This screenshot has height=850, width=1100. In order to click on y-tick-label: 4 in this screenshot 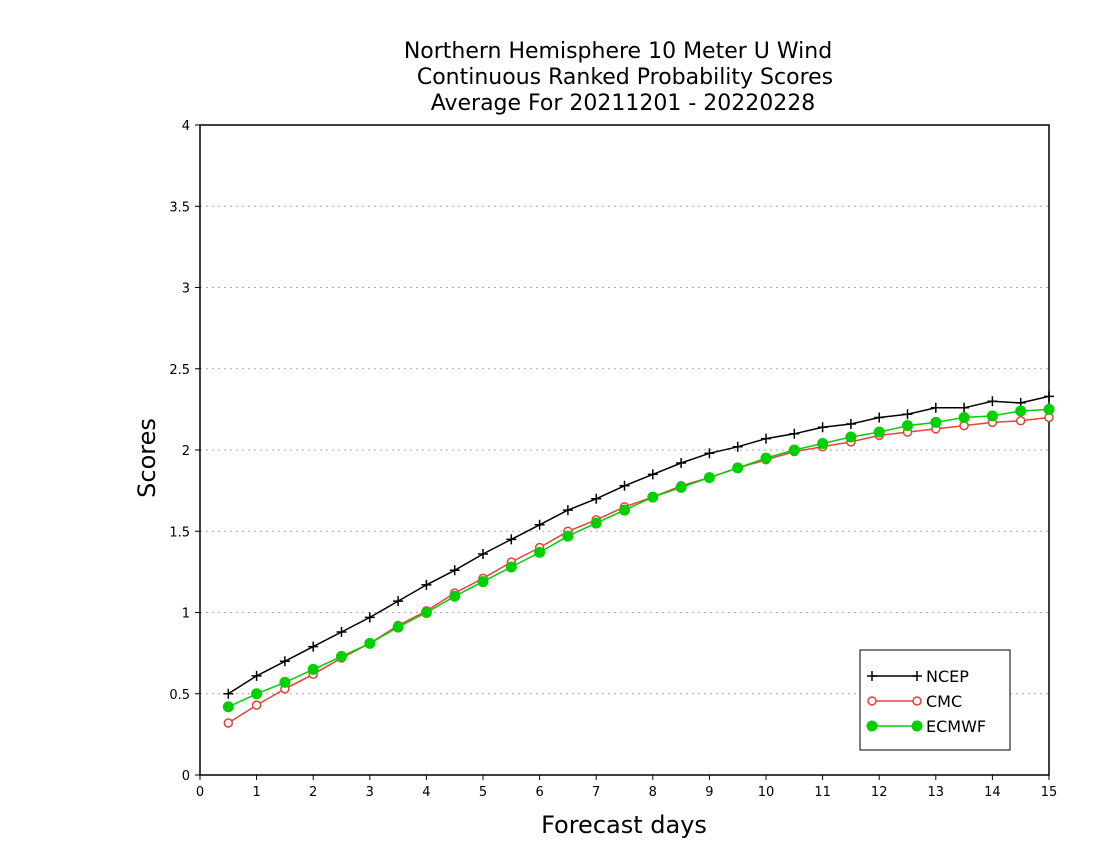, I will do `click(186, 126)`.